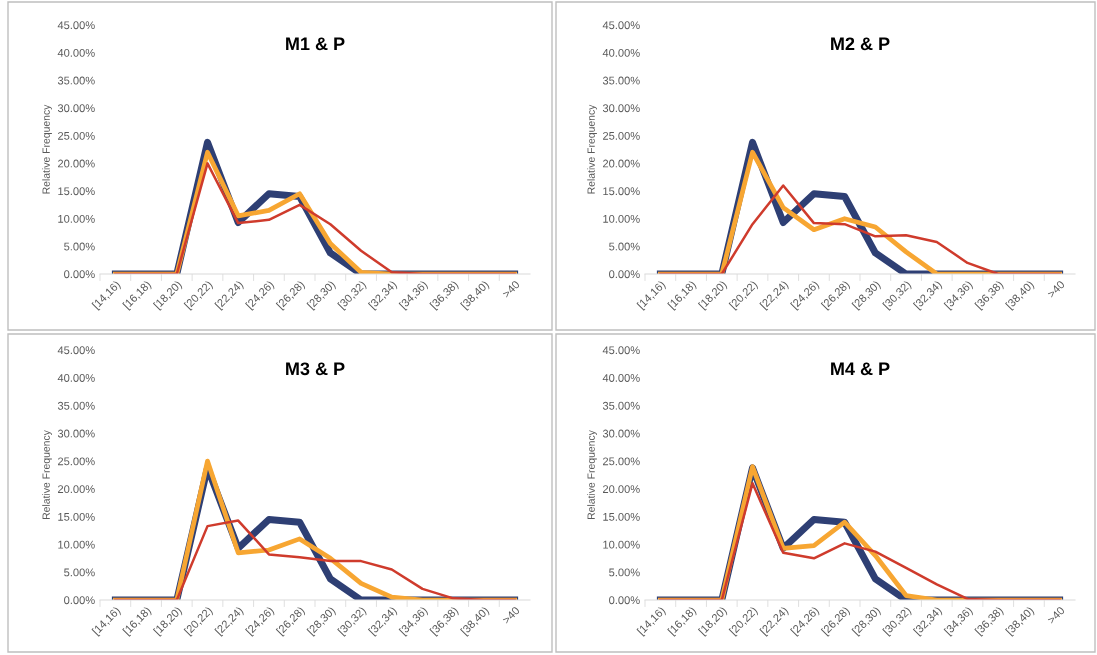 This screenshot has height=655, width=1097. What do you see at coordinates (860, 369) in the screenshot?
I see `text: M4 & P` at bounding box center [860, 369].